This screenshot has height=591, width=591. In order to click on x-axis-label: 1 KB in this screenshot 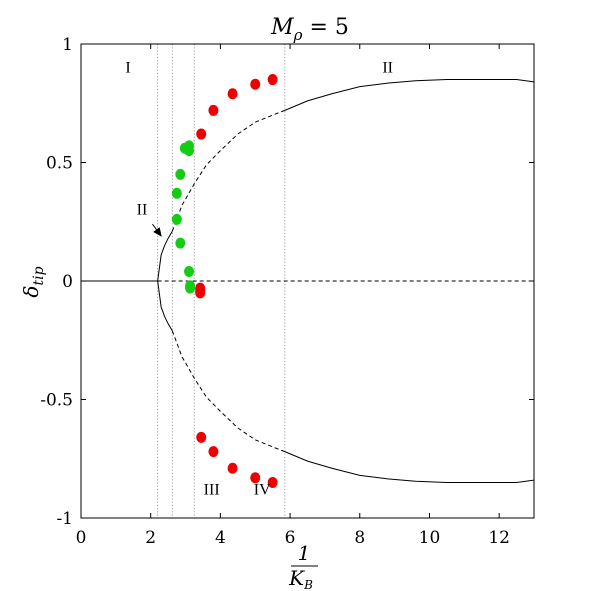, I will do `click(303, 566)`.